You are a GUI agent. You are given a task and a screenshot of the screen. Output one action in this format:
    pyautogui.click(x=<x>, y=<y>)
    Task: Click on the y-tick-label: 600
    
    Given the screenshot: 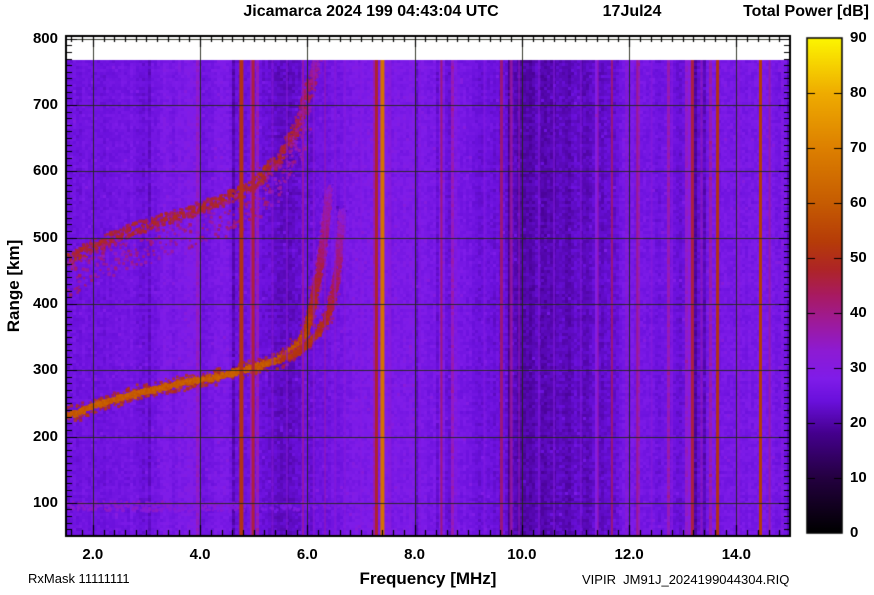 What is the action you would take?
    pyautogui.click(x=45, y=171)
    